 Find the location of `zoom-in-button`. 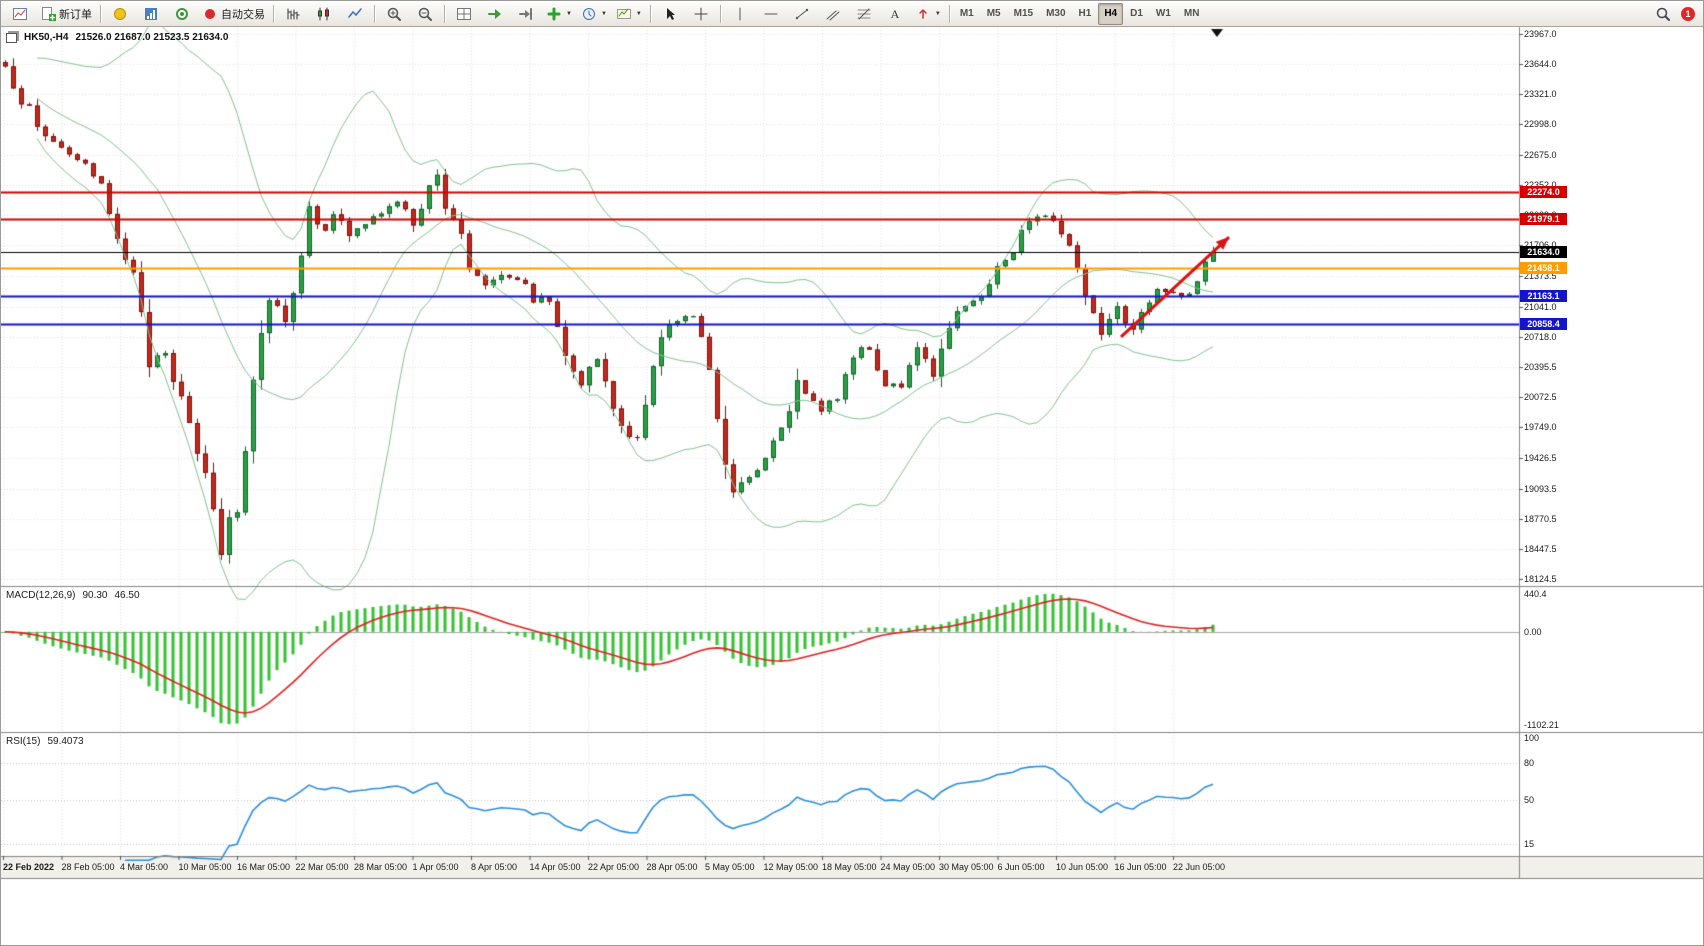

zoom-in-button is located at coordinates (394, 14).